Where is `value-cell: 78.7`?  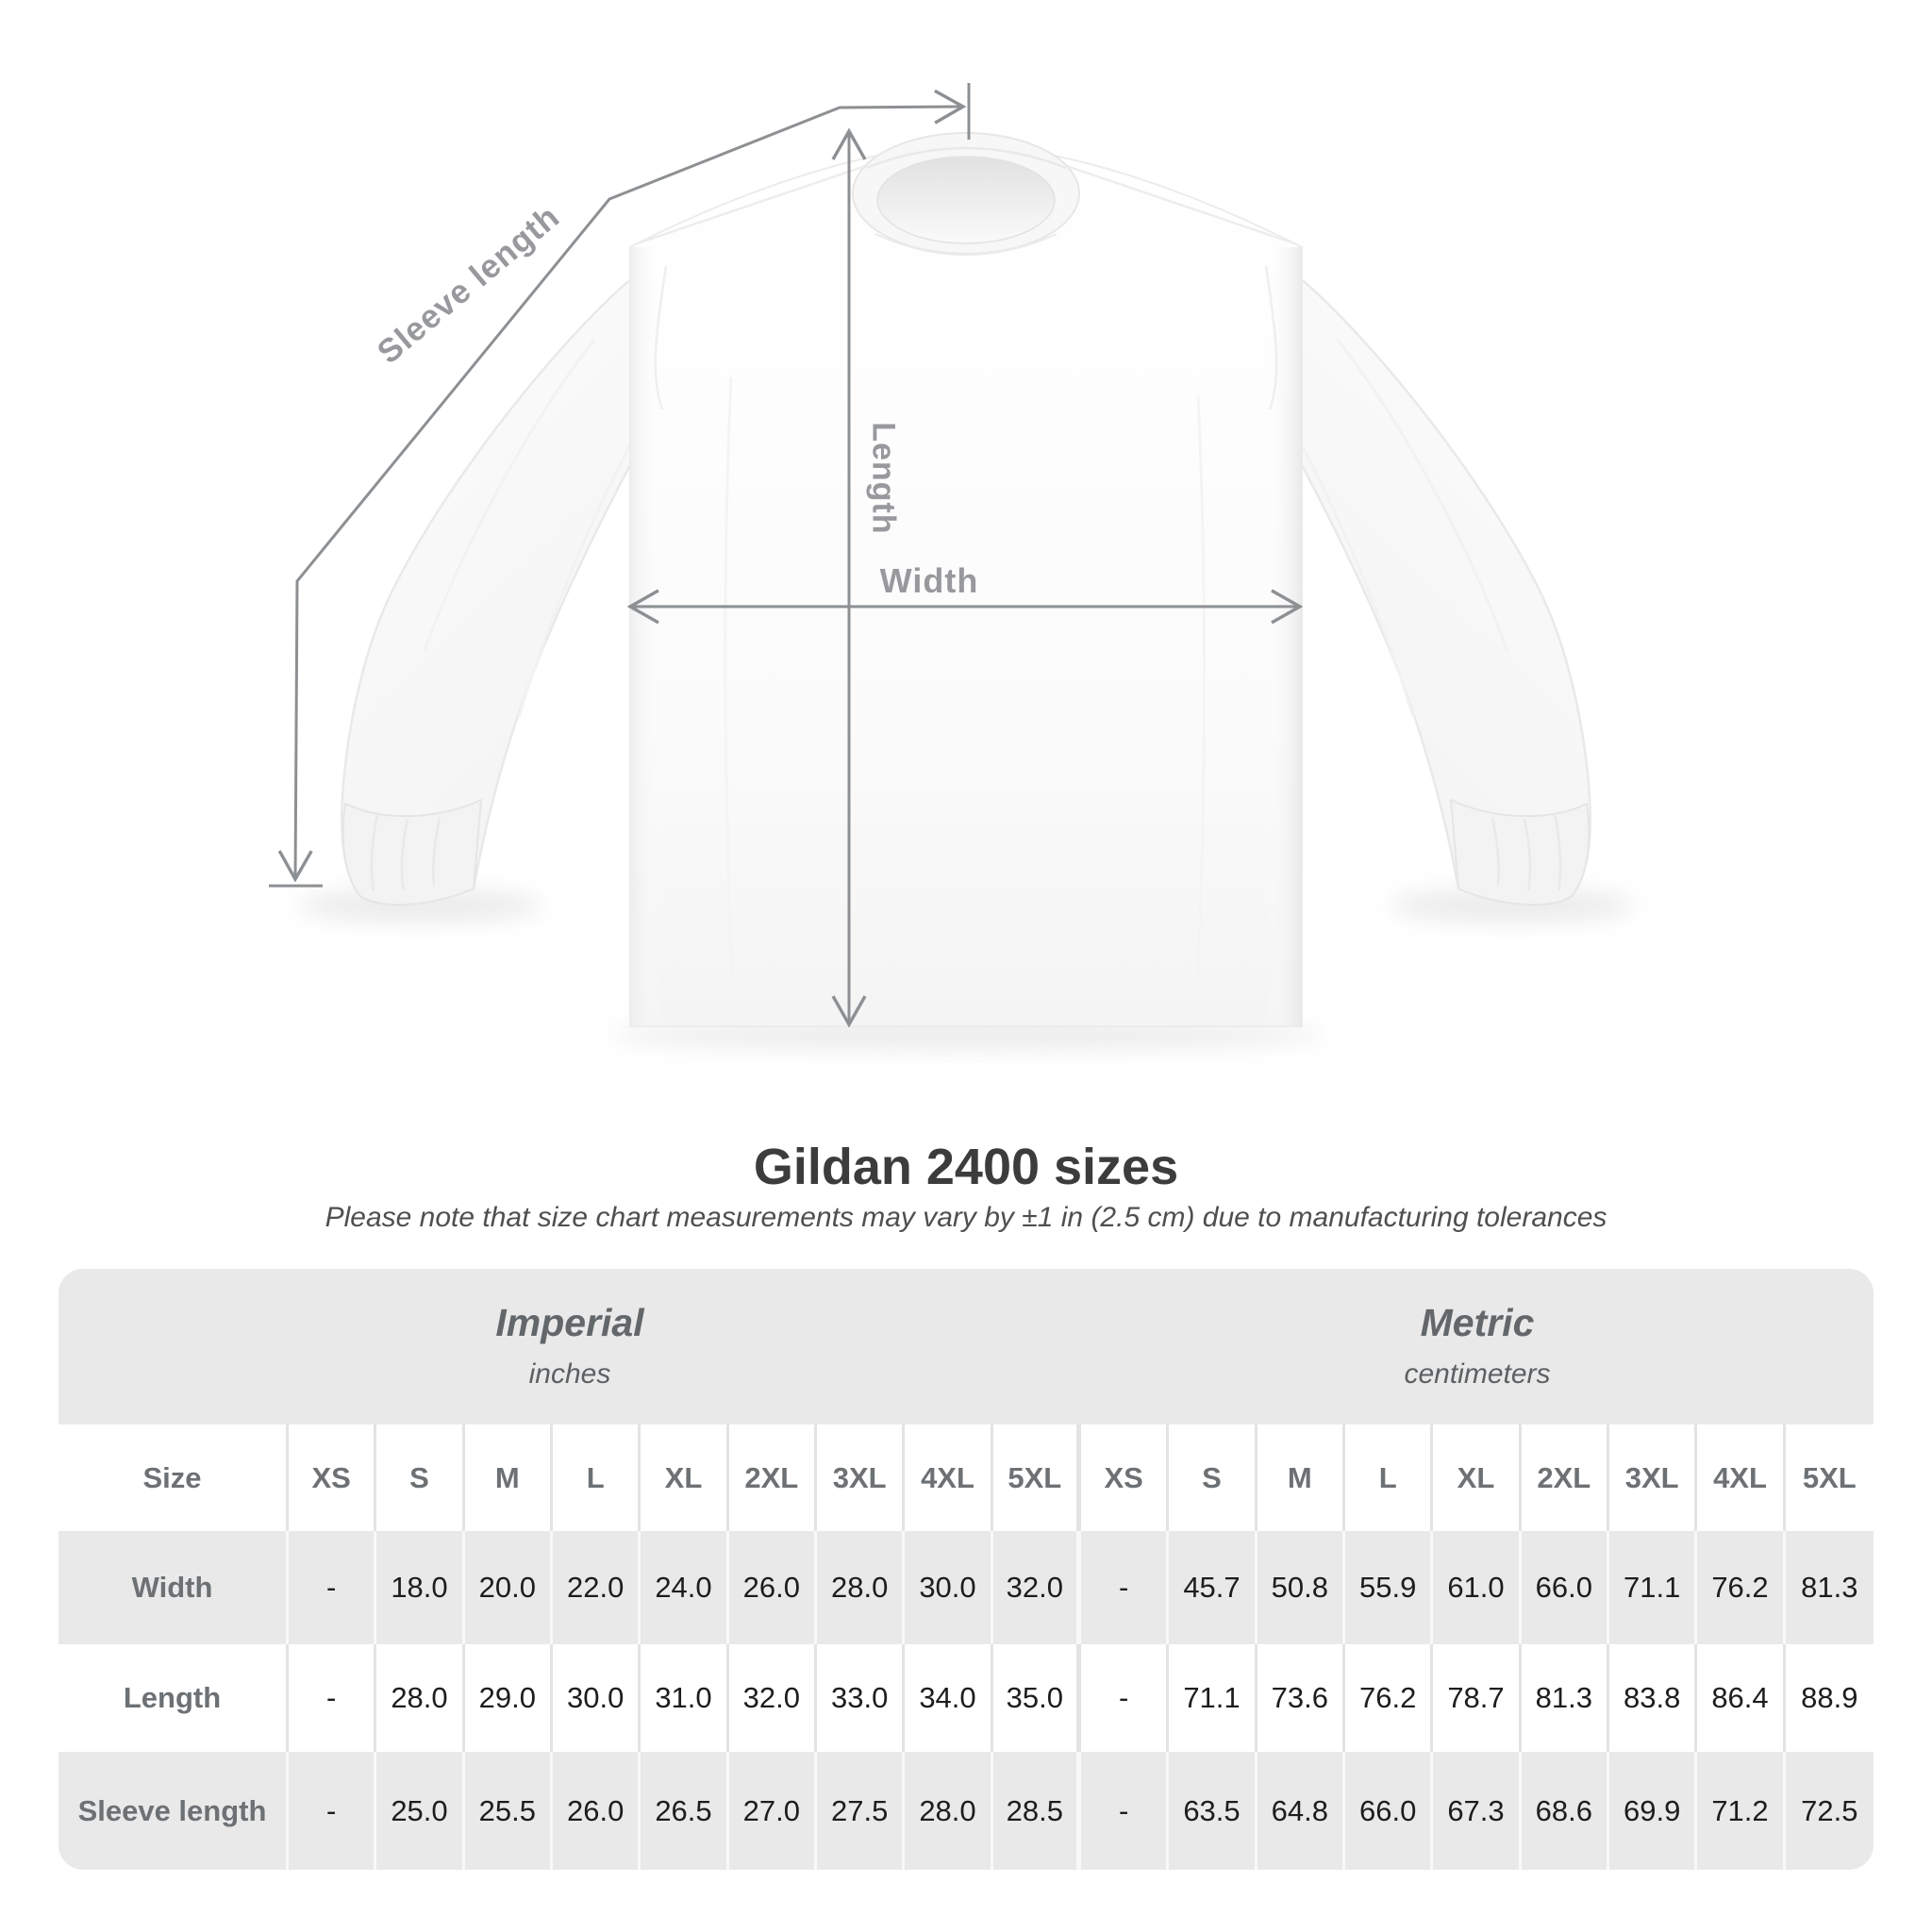
value-cell: 78.7 is located at coordinates (1478, 1698).